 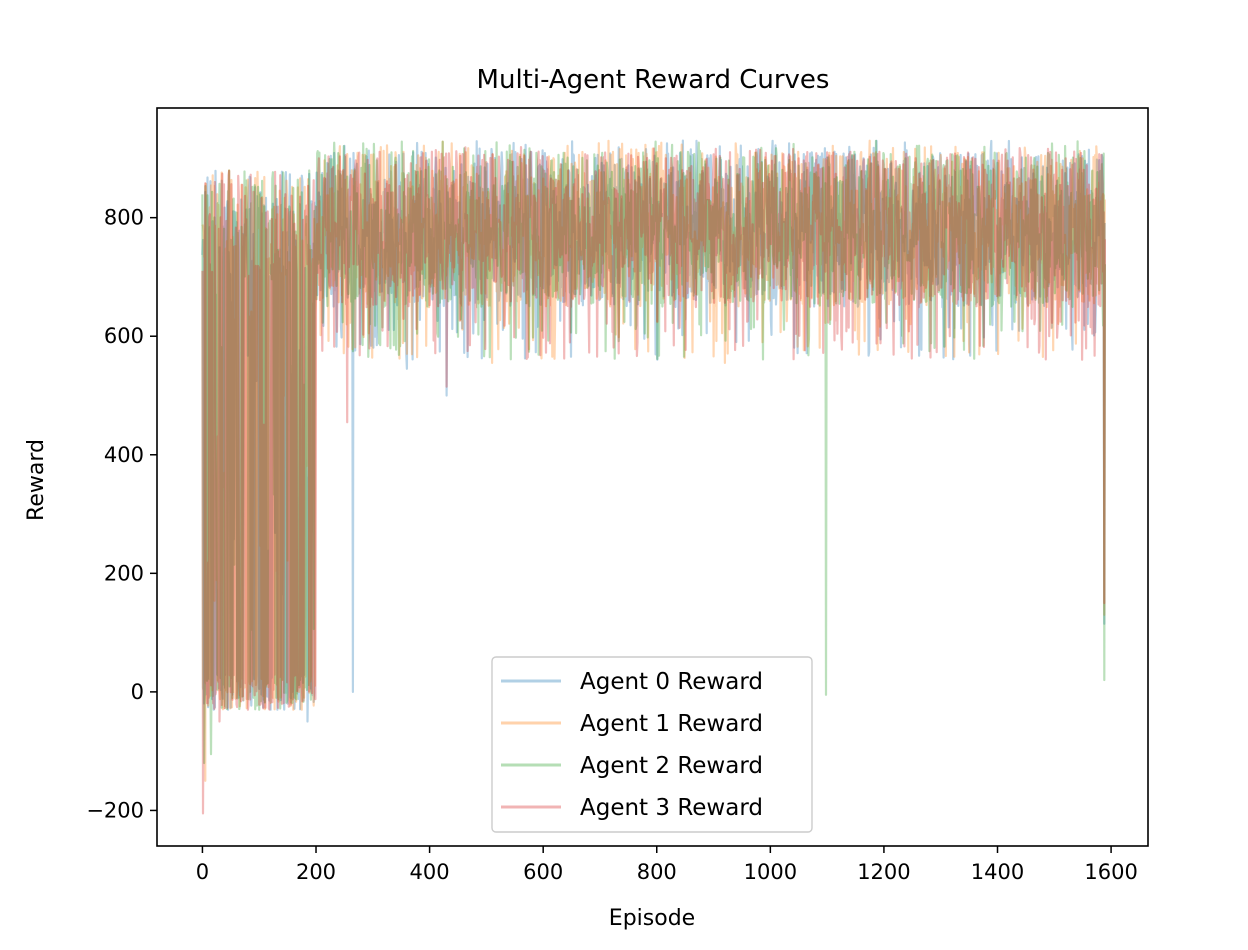 What do you see at coordinates (430, 872) in the screenshot?
I see `x-tick-label: 400` at bounding box center [430, 872].